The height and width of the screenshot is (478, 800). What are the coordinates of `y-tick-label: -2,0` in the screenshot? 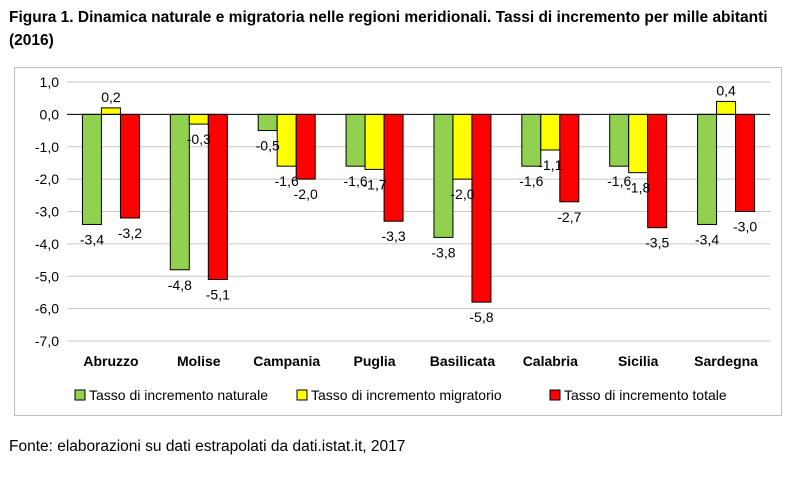 It's located at (47, 179).